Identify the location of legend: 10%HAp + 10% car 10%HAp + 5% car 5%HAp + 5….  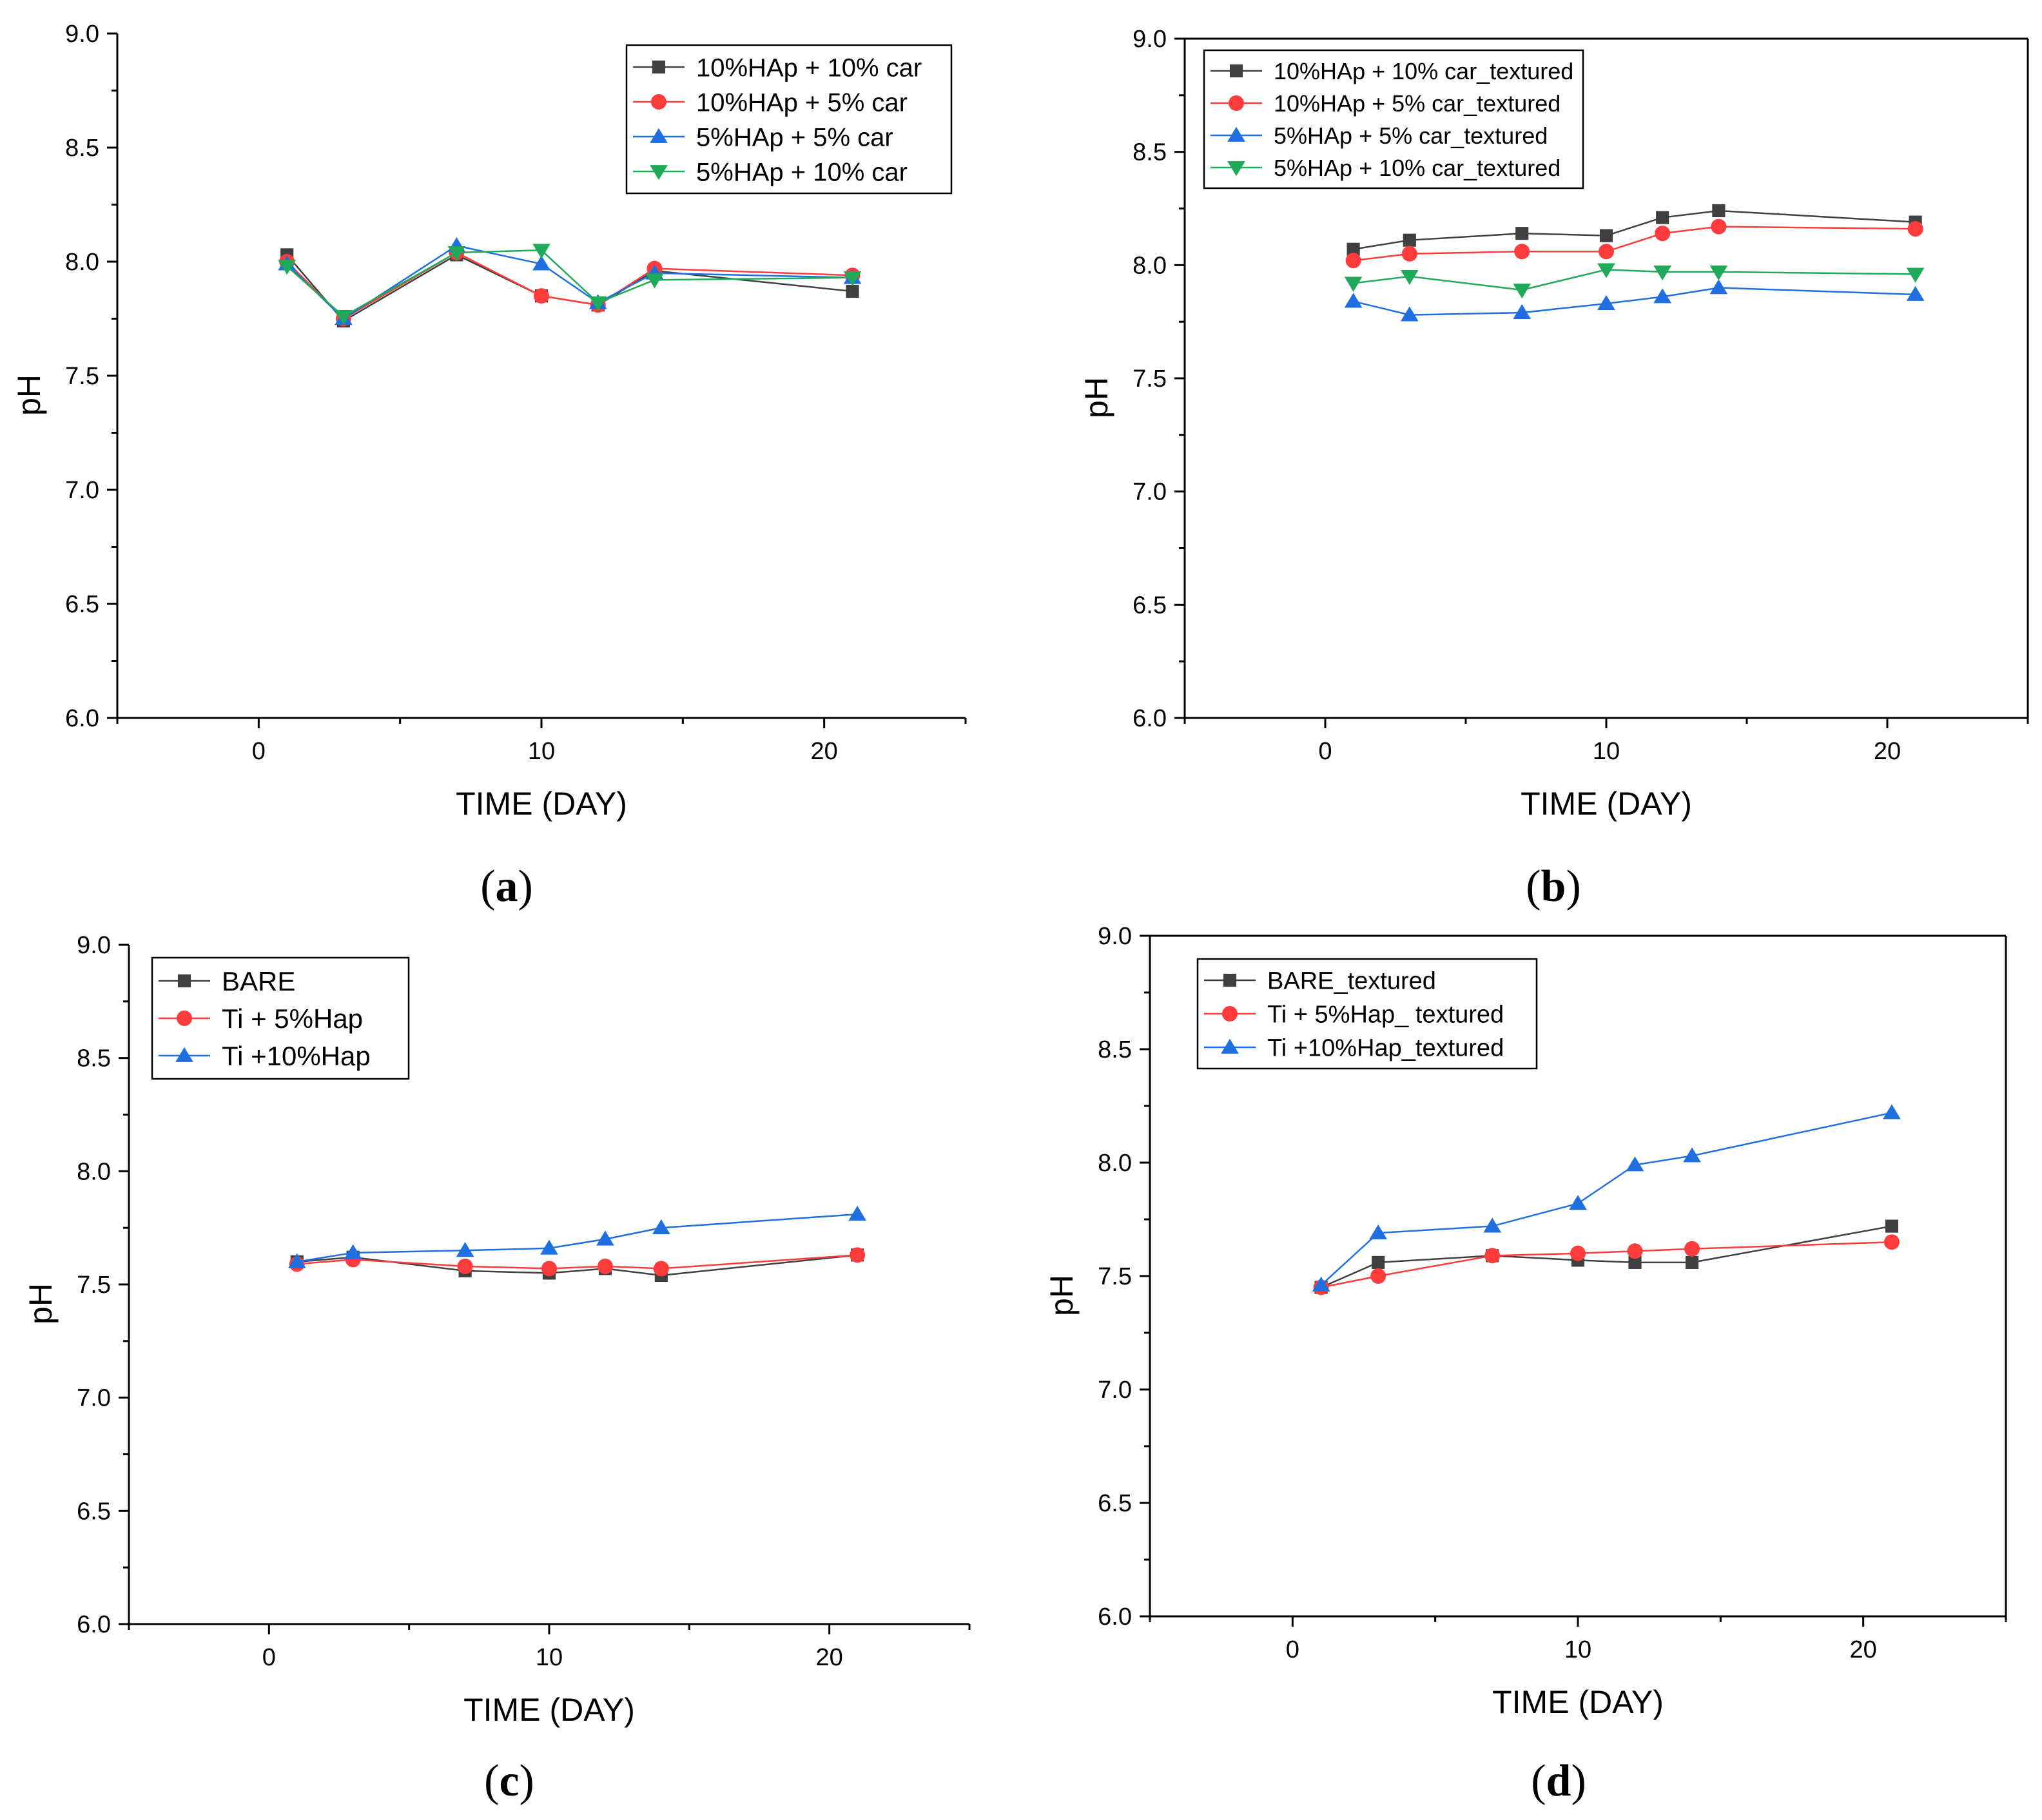
(789, 119).